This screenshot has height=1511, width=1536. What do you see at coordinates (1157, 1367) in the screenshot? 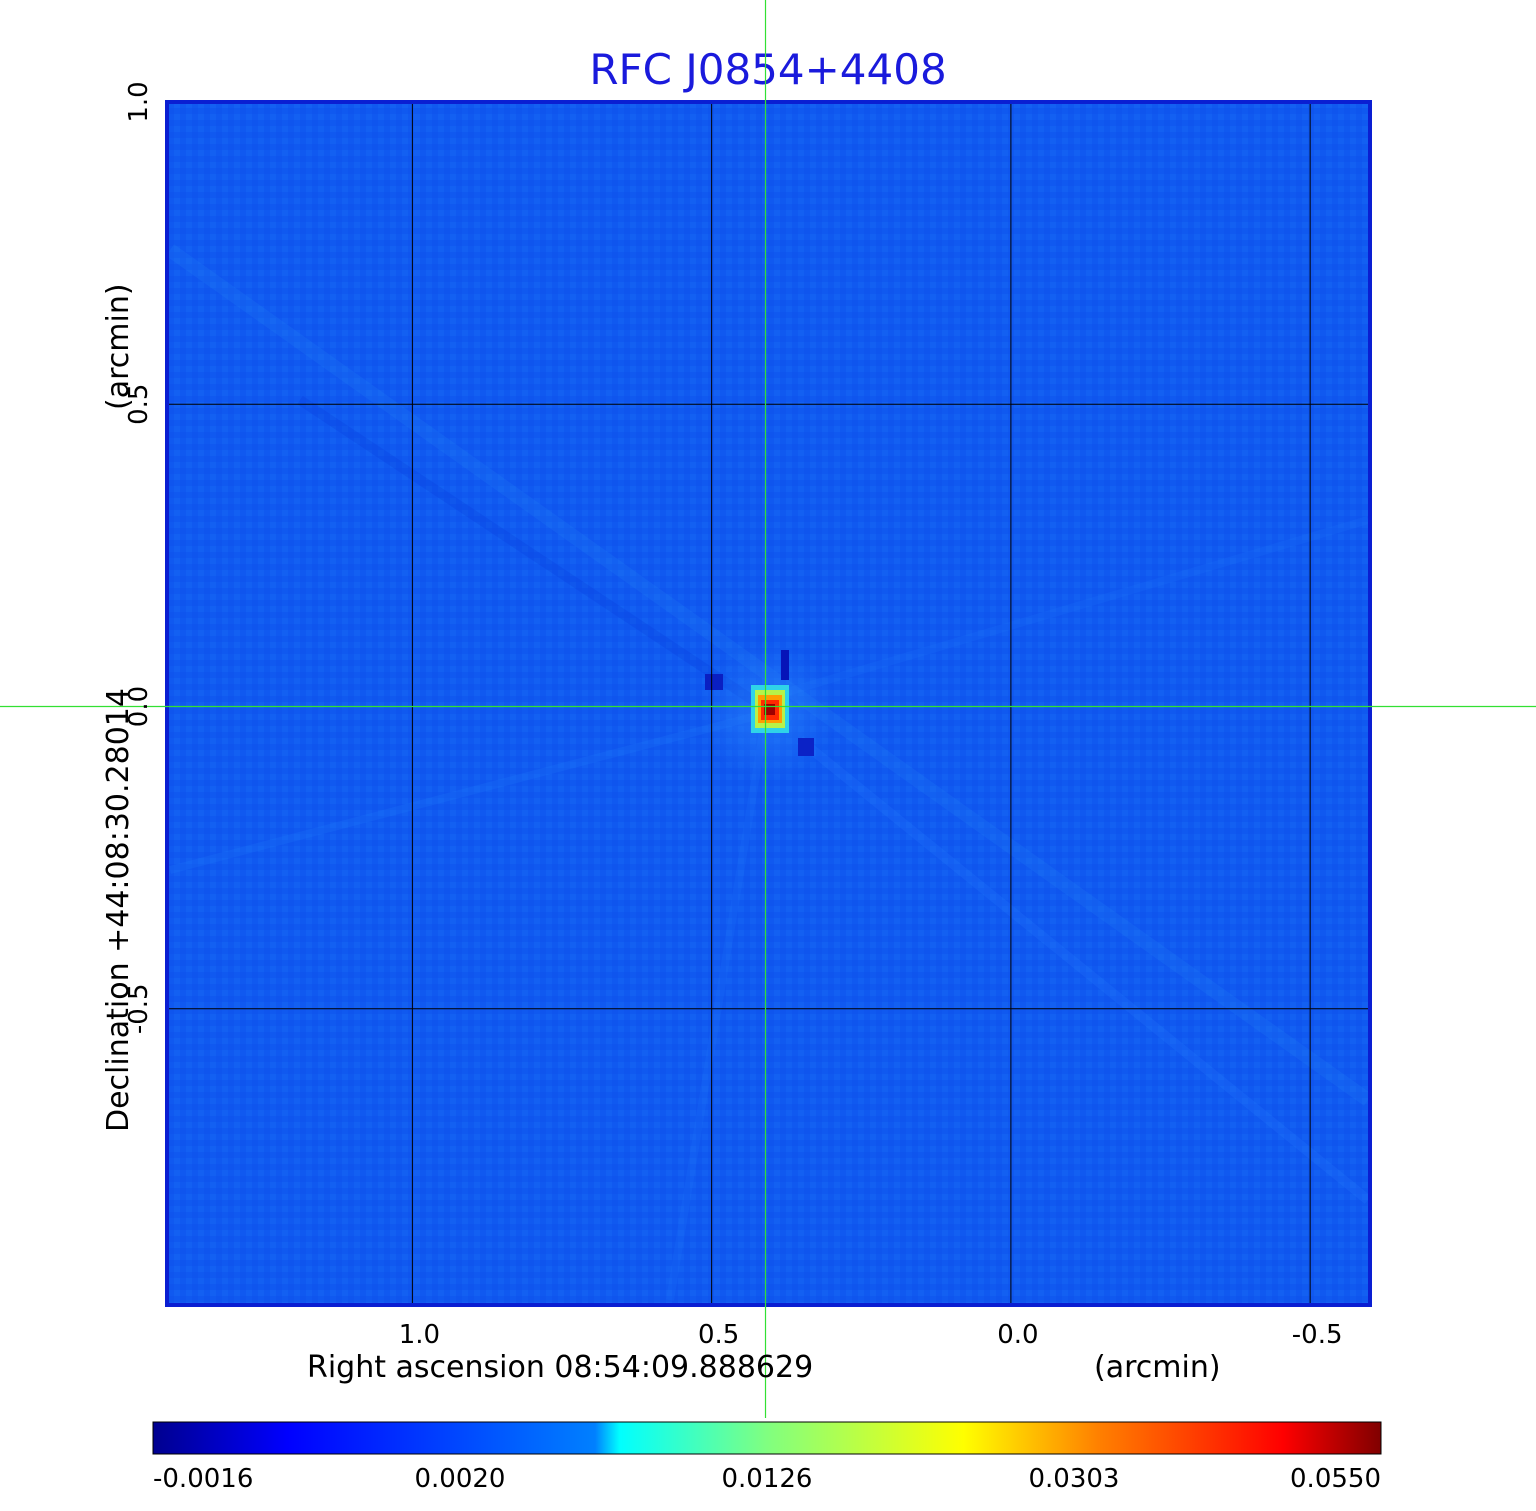
I see `x-axis-unit: (arcmin)` at bounding box center [1157, 1367].